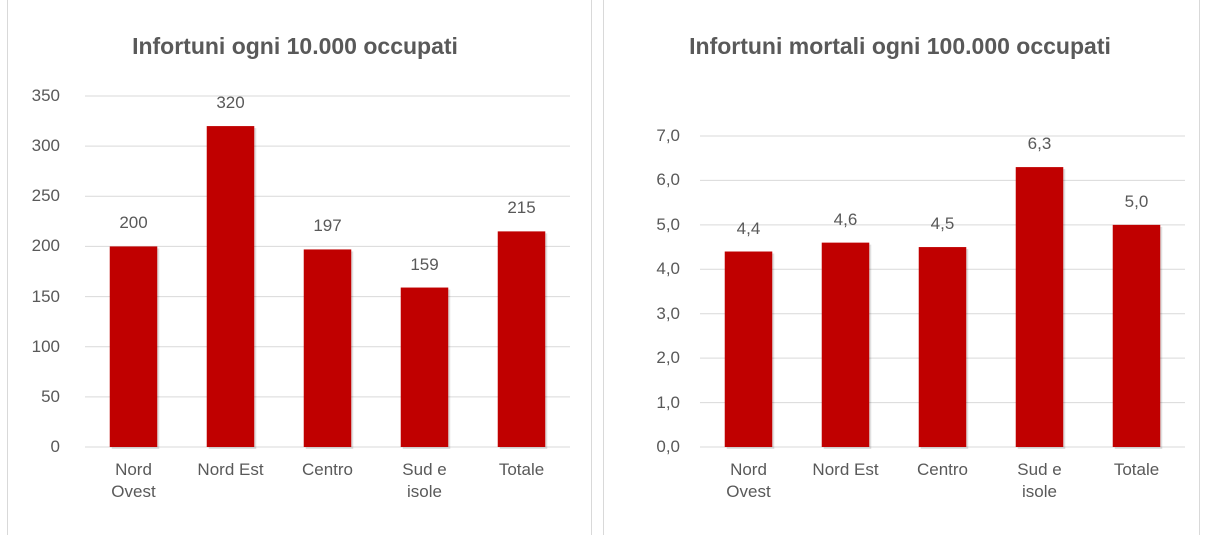 Image resolution: width=1211 pixels, height=535 pixels. Describe the element at coordinates (668, 224) in the screenshot. I see `y-tick-label: 5,0` at that location.